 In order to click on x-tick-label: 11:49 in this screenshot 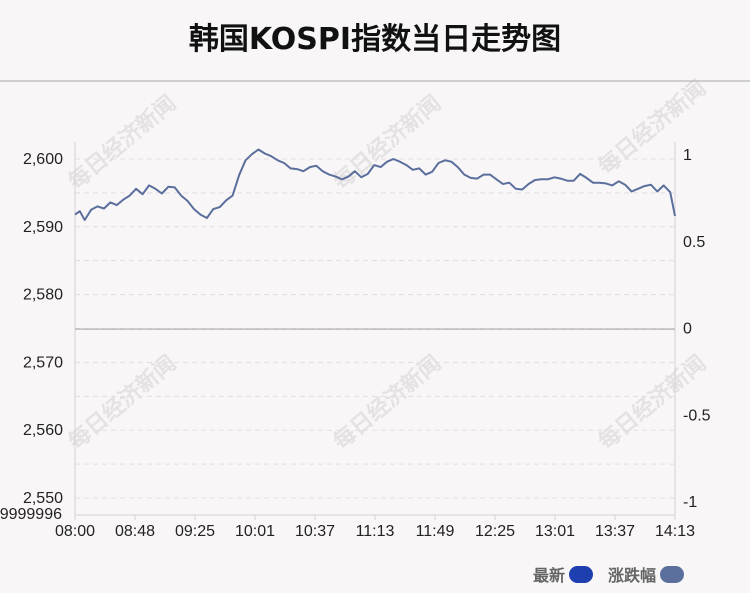, I will do `click(435, 531)`.